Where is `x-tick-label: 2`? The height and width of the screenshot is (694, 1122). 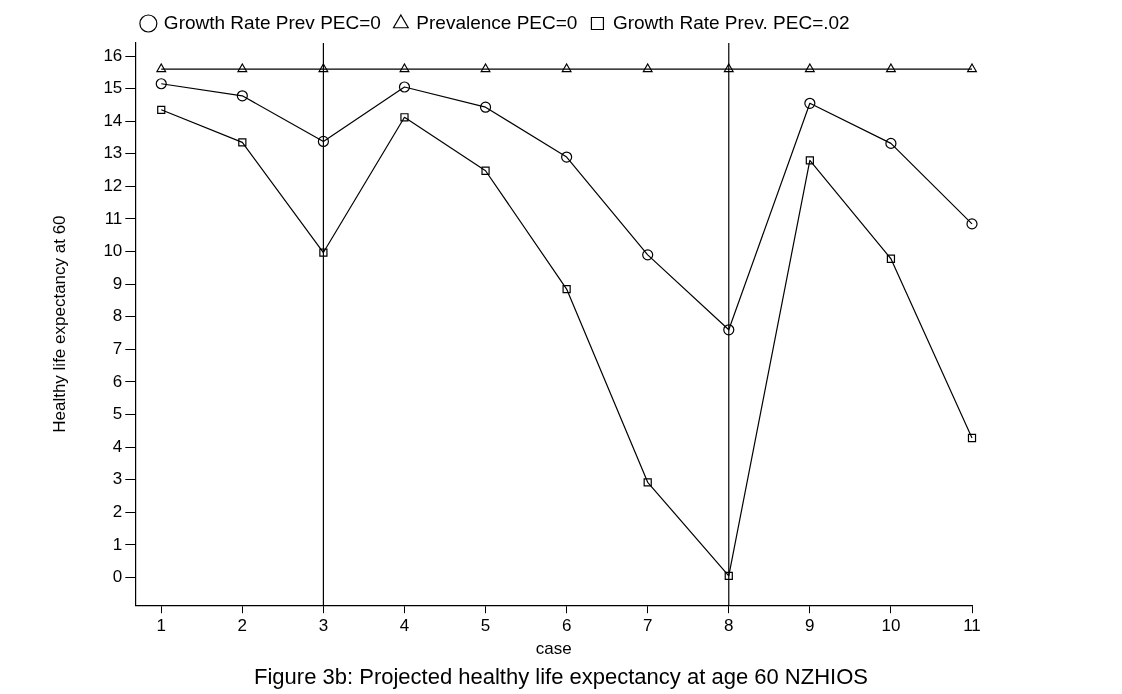
x-tick-label: 2 is located at coordinates (242, 626).